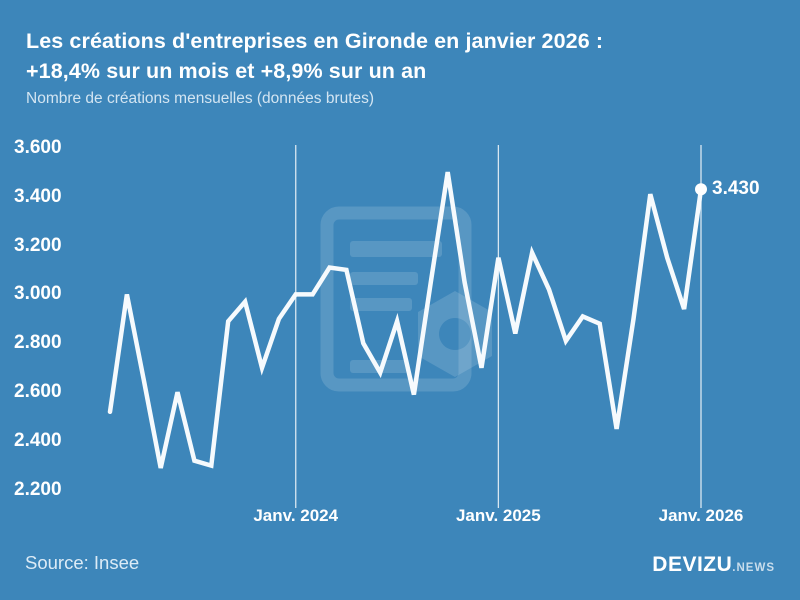  Describe the element at coordinates (396, 307) in the screenshot. I see `watermark-text-lines` at that location.